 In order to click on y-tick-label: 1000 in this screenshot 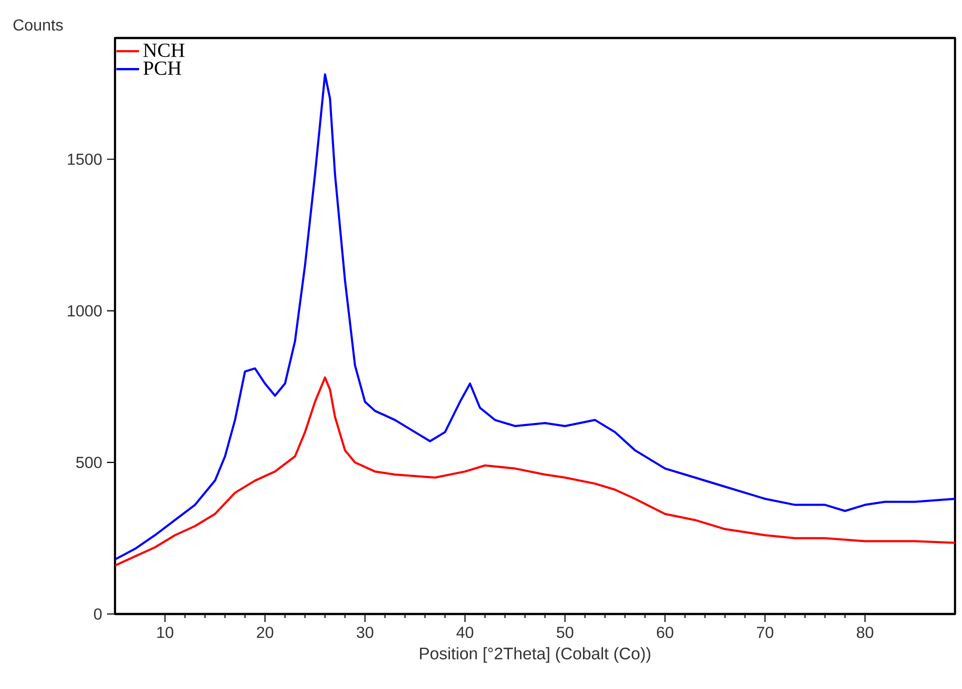, I will do `click(85, 310)`.